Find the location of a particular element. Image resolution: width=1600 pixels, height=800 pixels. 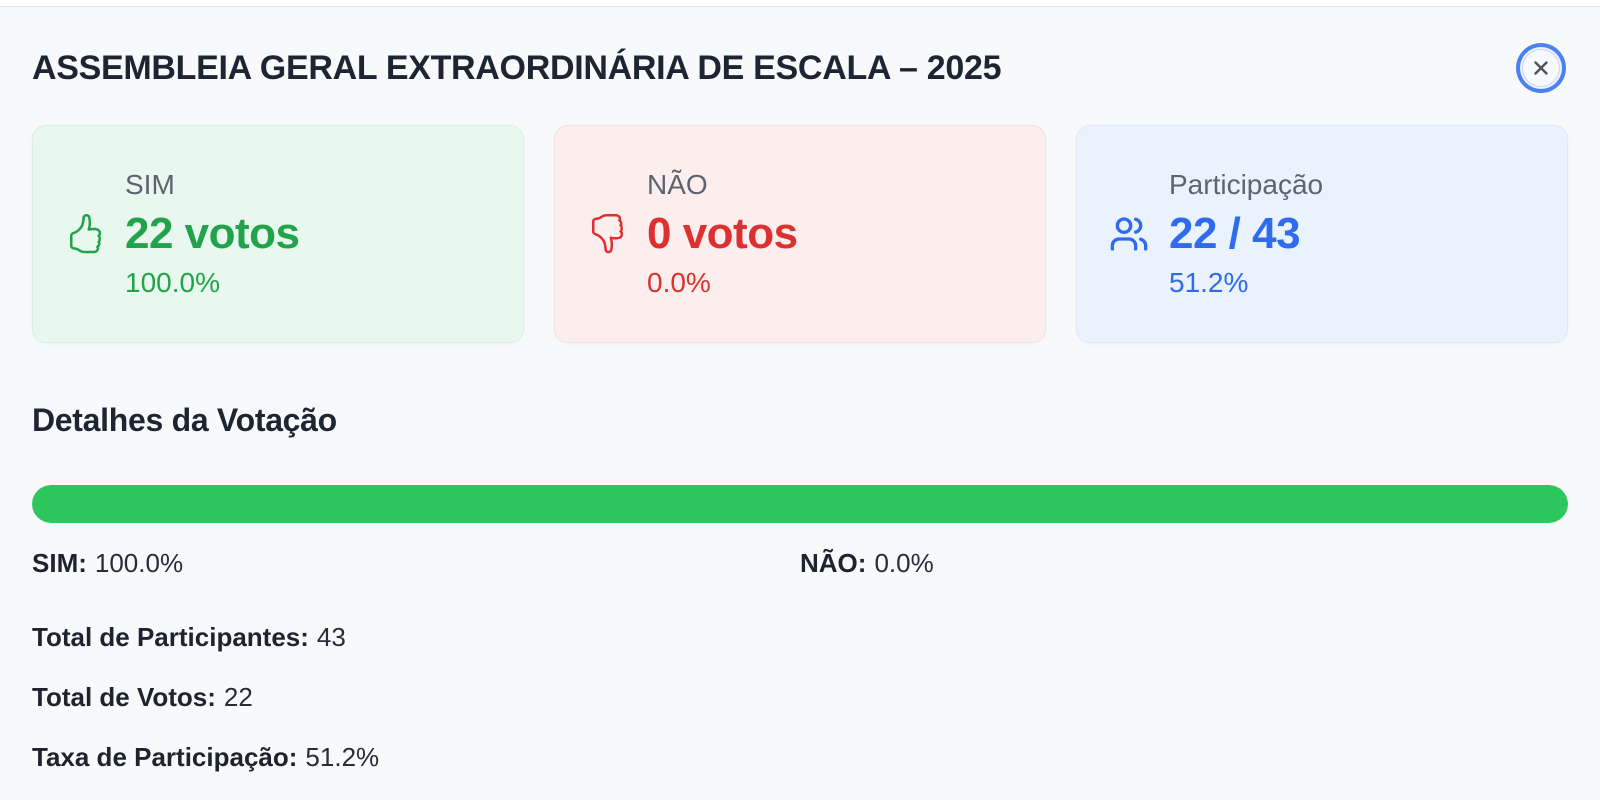

stat-label: Taxa de Participação: is located at coordinates (165, 757).